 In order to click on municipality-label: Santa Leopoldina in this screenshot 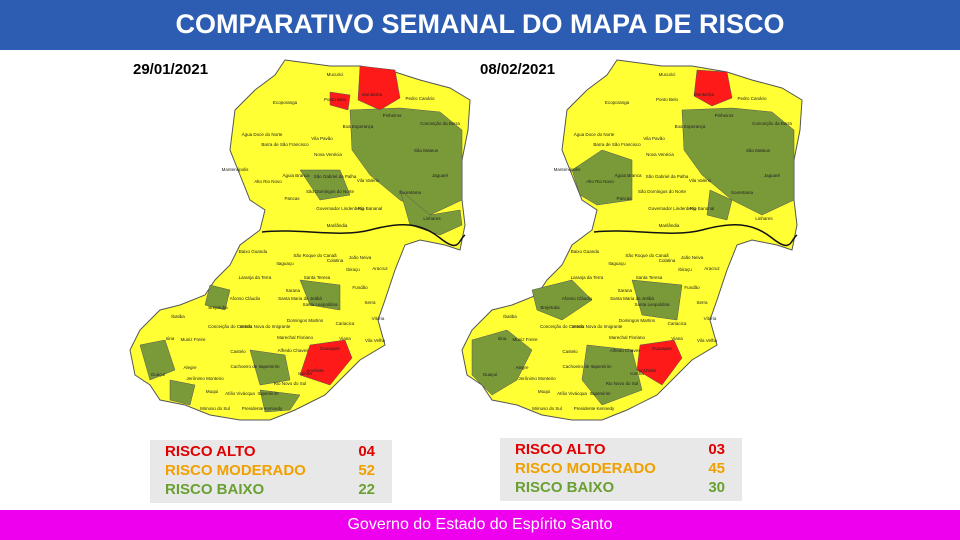, I will do `click(320, 304)`.